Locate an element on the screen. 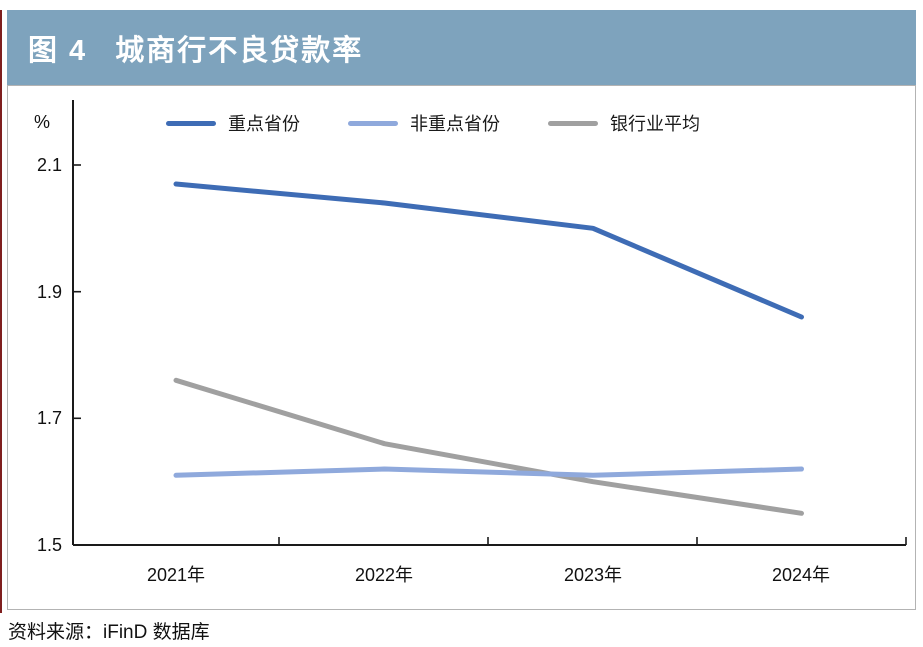  legend-line-swatch-key is located at coordinates (191, 123).